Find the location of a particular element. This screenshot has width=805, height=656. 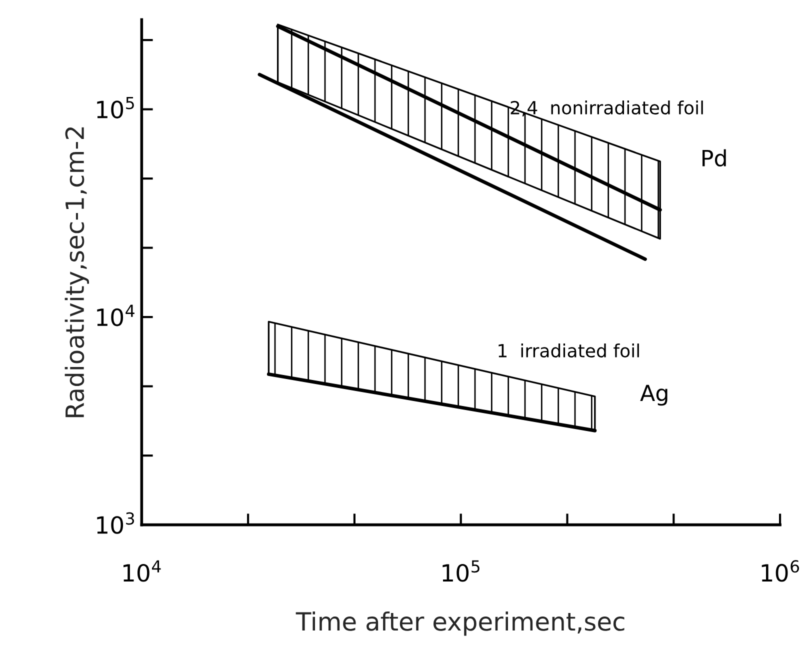

y-tick-label: 10$^{4}$ is located at coordinates (115, 315).